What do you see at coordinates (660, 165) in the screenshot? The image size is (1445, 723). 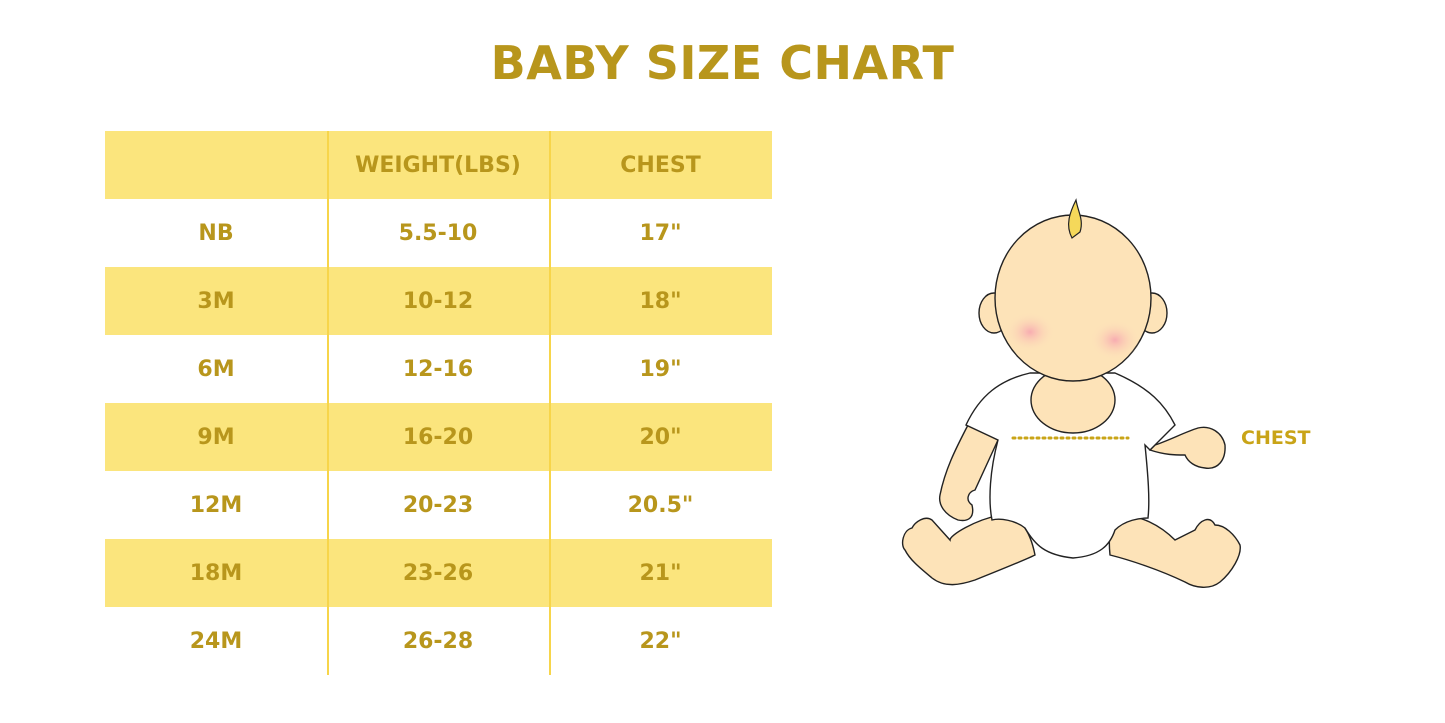 I see `header-cell: CHEST` at bounding box center [660, 165].